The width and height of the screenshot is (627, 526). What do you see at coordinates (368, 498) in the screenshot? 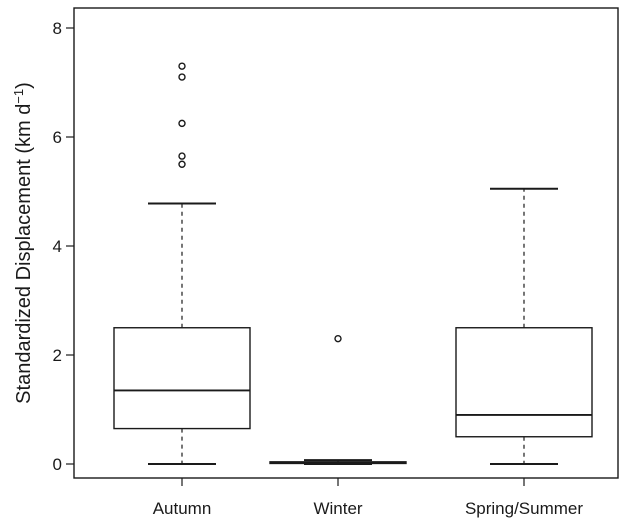
I see `x-axis: Autumn Winter Spring/Summer` at bounding box center [368, 498].